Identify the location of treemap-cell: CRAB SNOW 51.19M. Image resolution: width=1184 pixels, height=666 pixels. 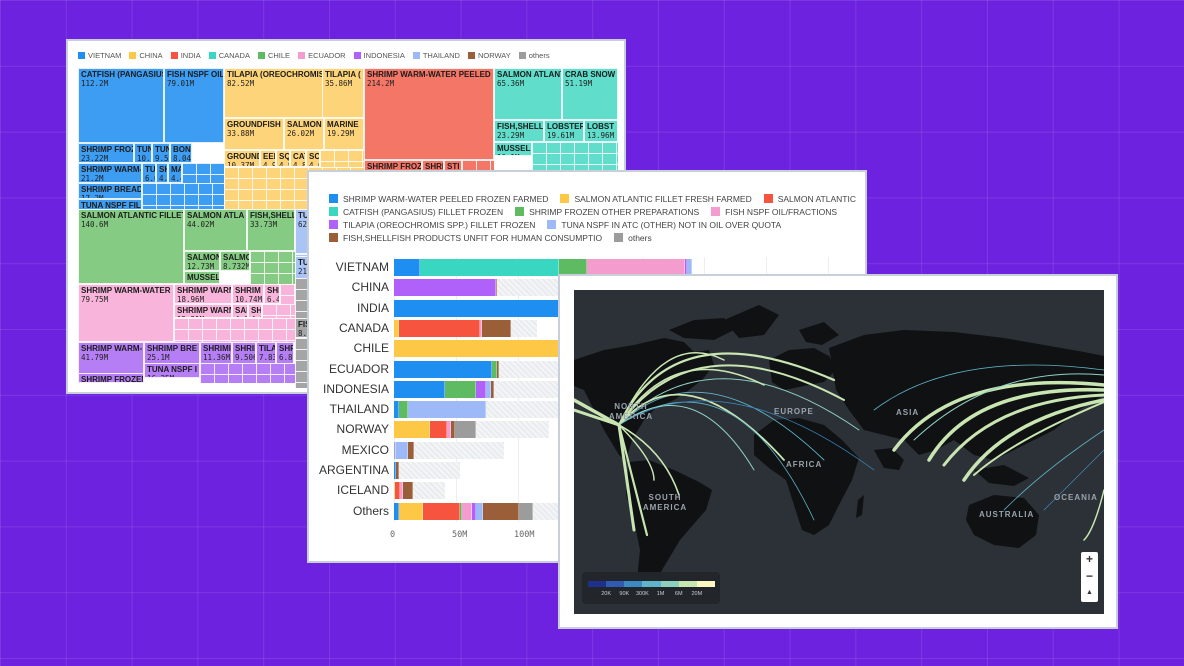
(590, 94).